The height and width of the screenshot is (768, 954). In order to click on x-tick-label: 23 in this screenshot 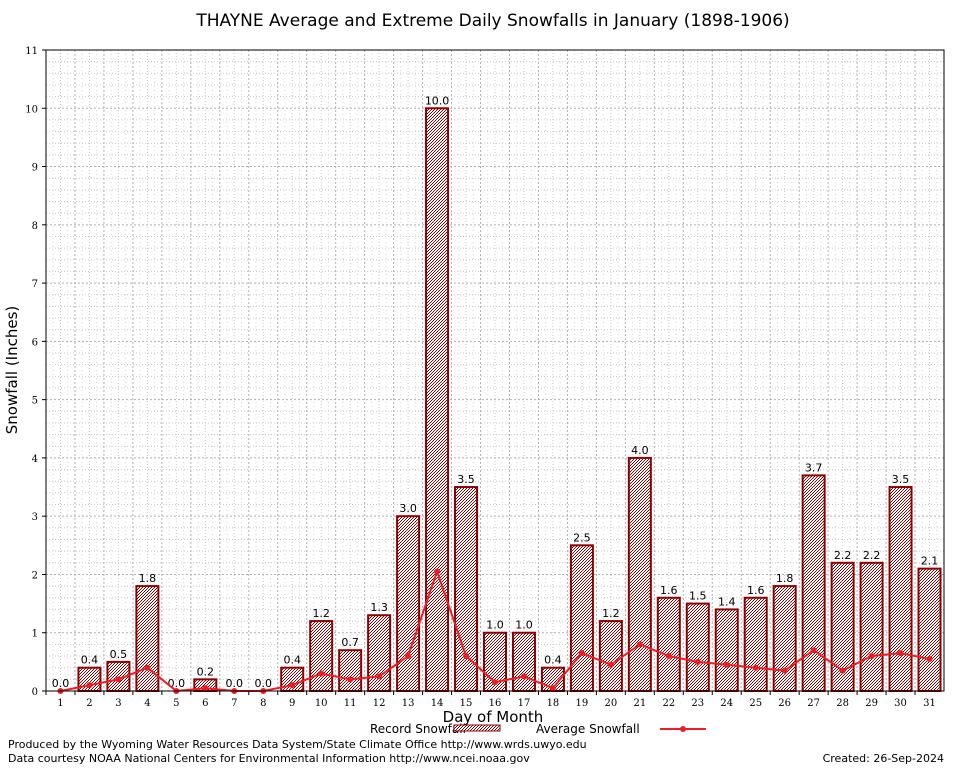, I will do `click(697, 703)`.